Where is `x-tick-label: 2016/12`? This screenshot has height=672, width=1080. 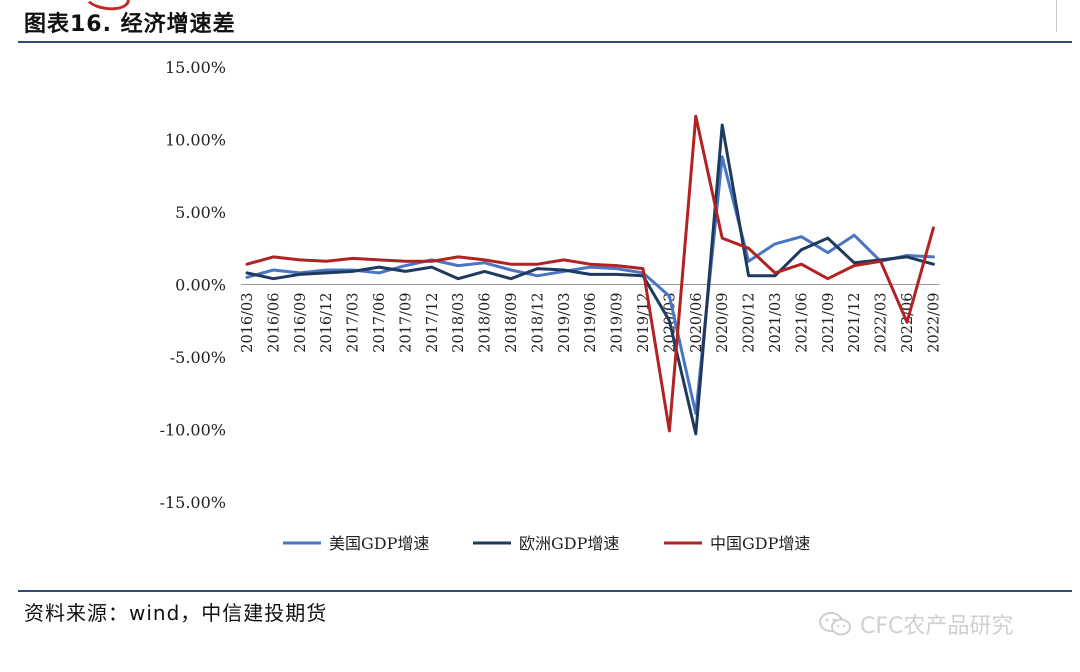 x-tick-label: 2016/12 is located at coordinates (327, 323).